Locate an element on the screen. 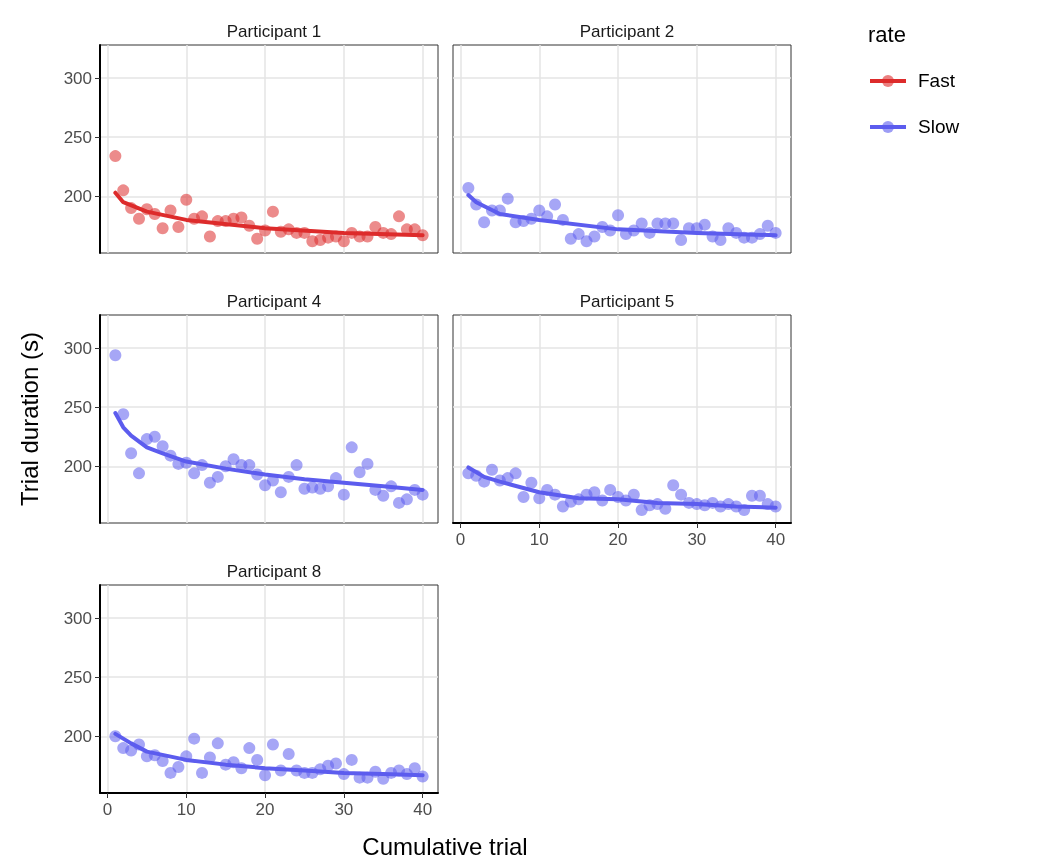 This screenshot has height=865, width=1047. legend-title: rate is located at coordinates (887, 35).